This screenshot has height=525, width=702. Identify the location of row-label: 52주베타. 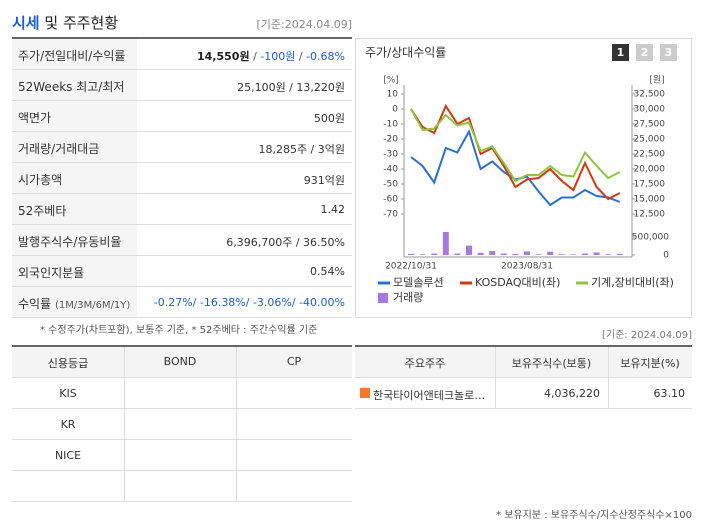
(42, 210).